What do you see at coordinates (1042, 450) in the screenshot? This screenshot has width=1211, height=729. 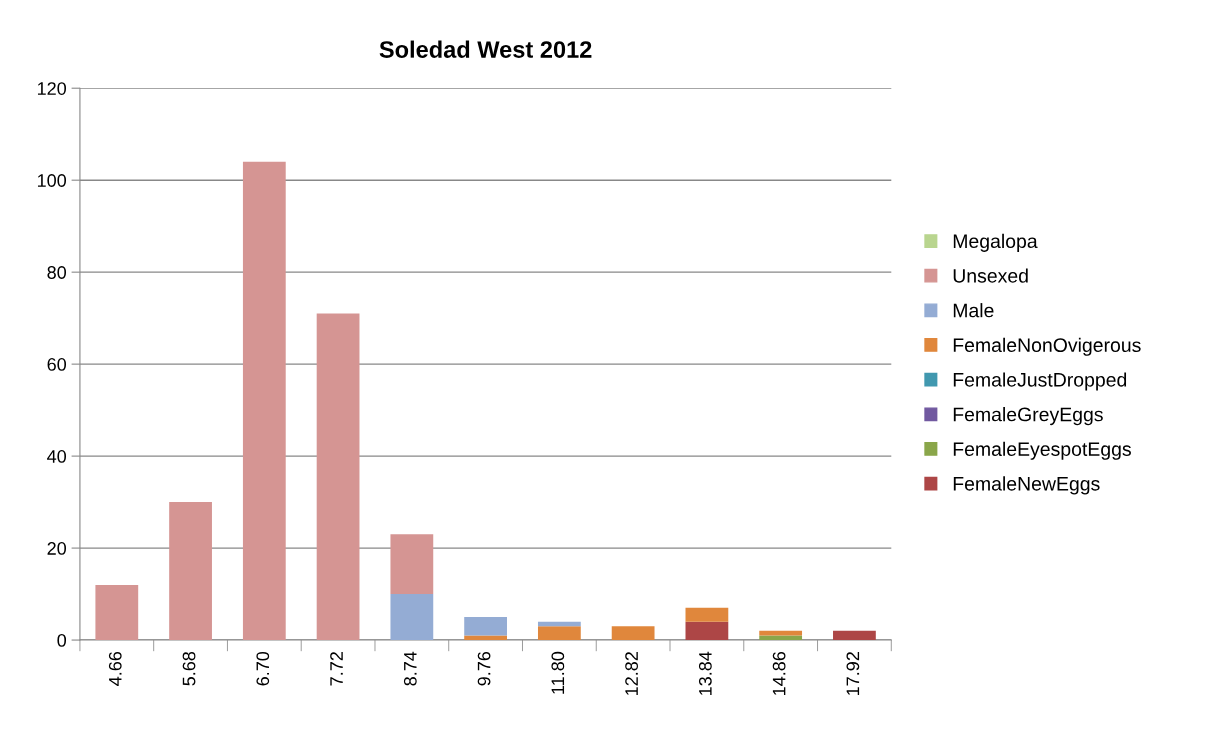 I see `legend-label: FemaleEyespotEggs` at bounding box center [1042, 450].